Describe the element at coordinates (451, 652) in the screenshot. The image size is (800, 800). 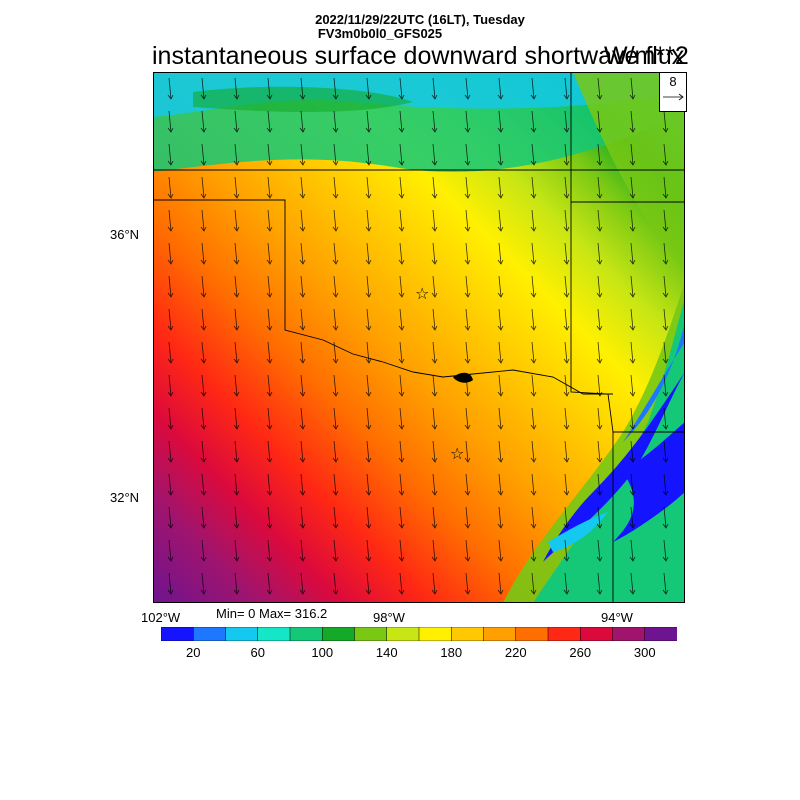
I see `colorbar-label: 180` at that location.